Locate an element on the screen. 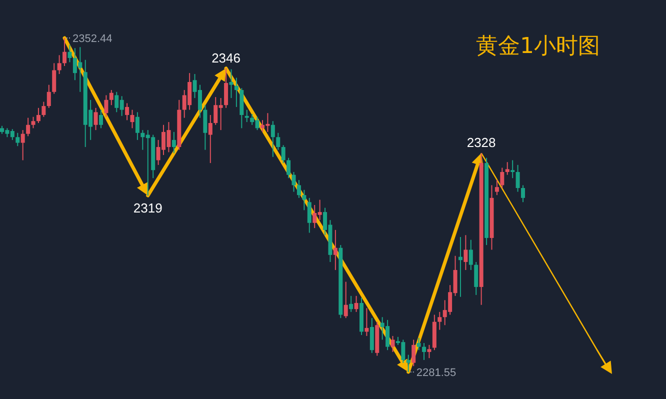 The width and height of the screenshot is (666, 399). annotation: 2328 is located at coordinates (481, 142).